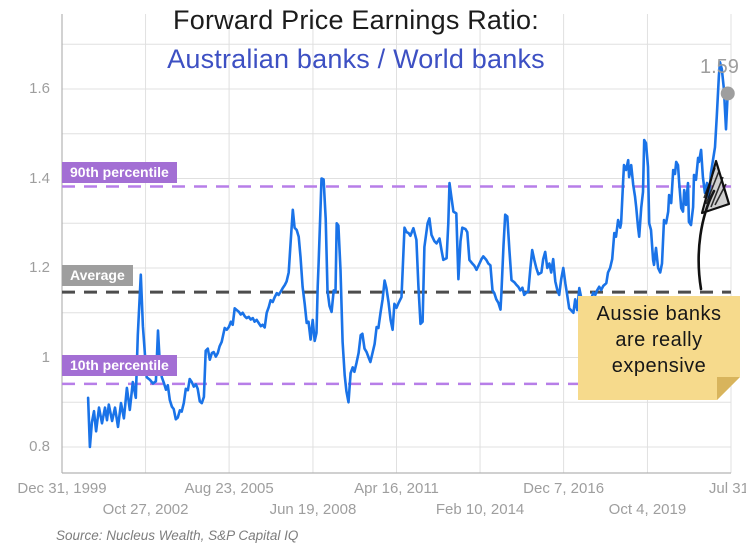  I want to click on x-tick-label: Dec 31, 1999, so click(62, 488).